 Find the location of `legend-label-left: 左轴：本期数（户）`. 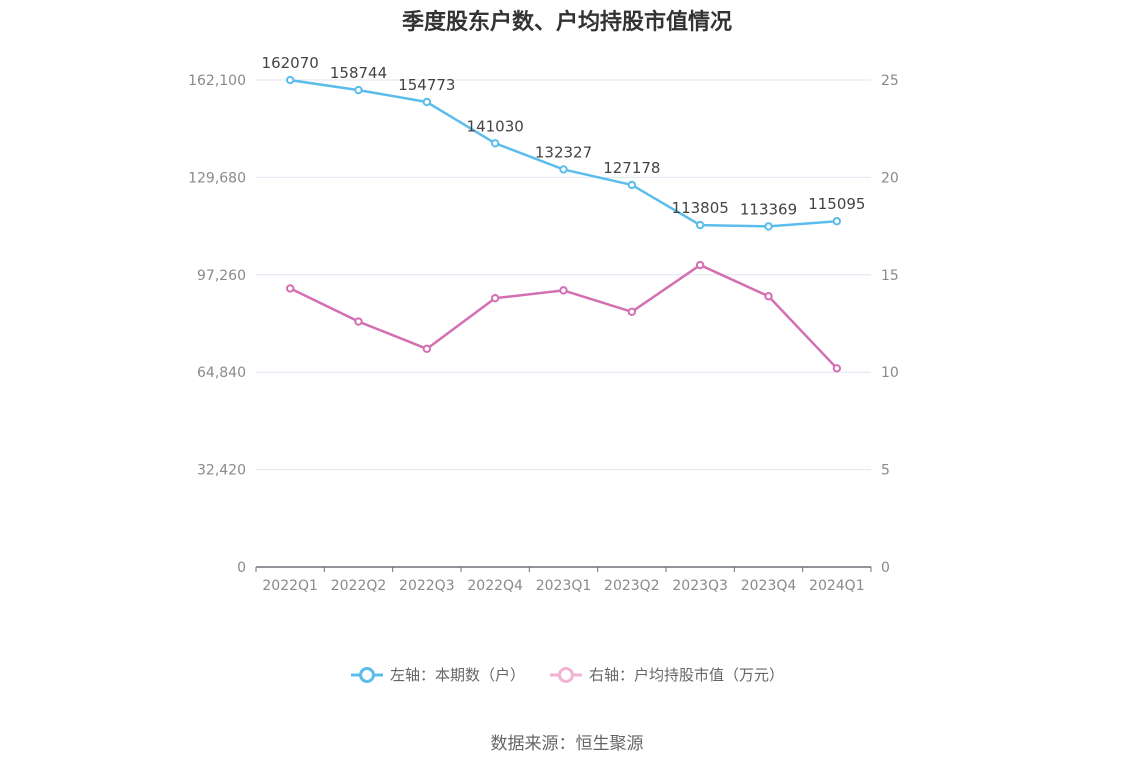

legend-label-left: 左轴：本期数（户） is located at coordinates (457, 675).